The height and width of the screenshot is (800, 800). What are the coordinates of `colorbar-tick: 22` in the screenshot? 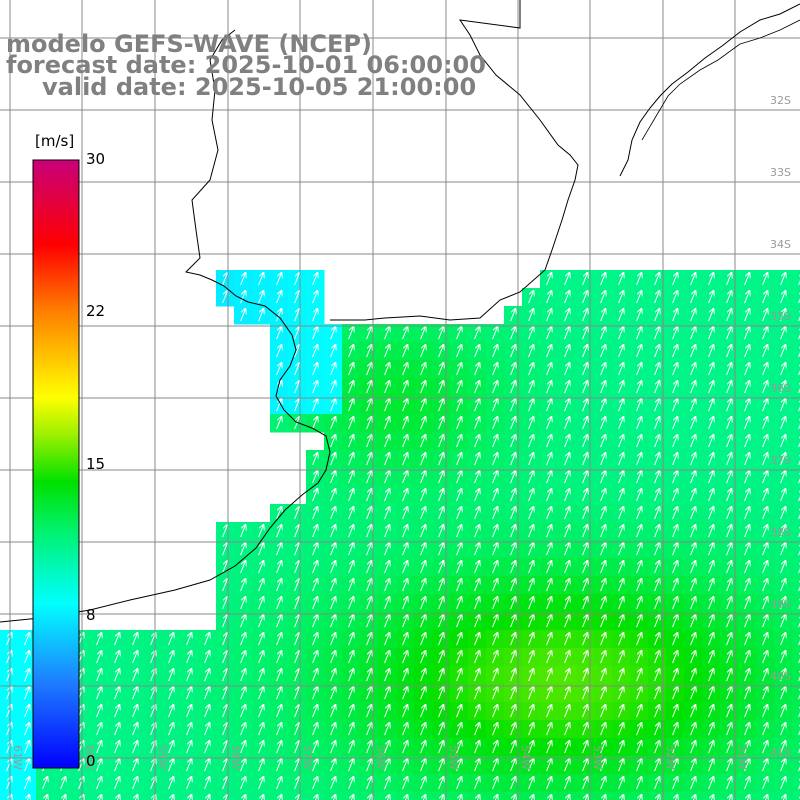 It's located at (96, 311).